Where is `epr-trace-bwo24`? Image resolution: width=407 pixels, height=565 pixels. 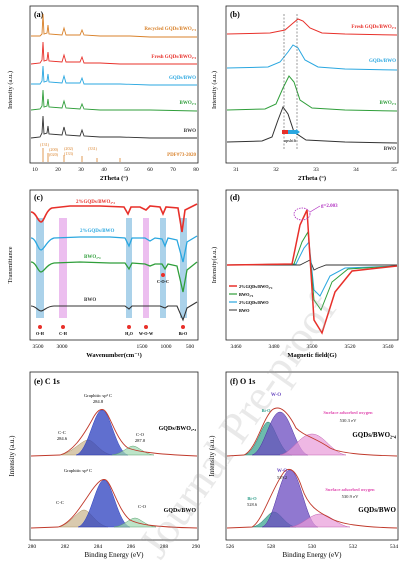 epr-trace-bwo24 is located at coordinates (312, 271).